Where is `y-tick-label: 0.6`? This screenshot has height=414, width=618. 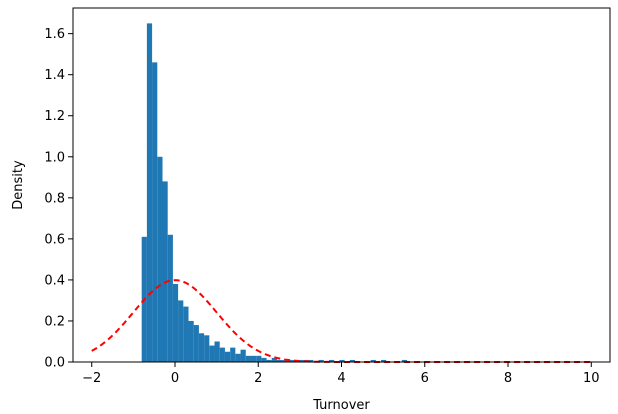 y-tick-label: 0.6 is located at coordinates (54, 239).